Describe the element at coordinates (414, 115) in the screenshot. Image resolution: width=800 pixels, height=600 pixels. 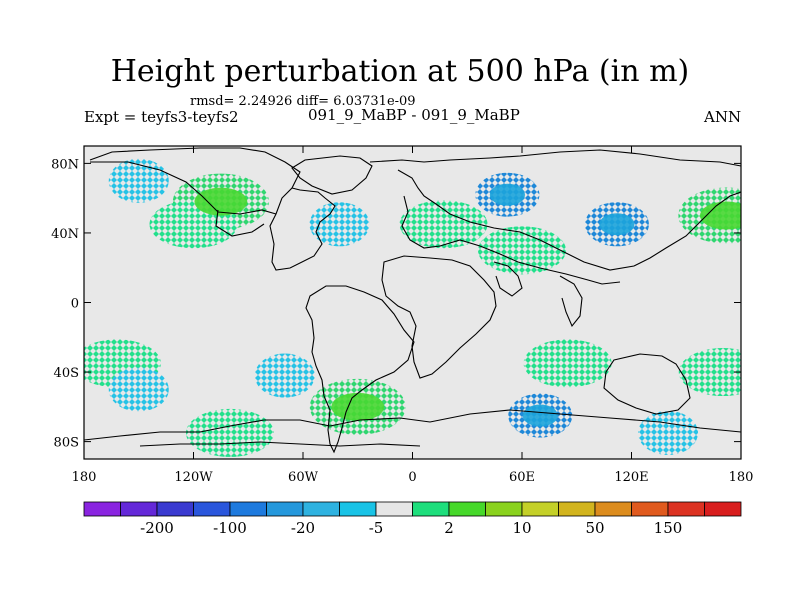
I see `run-comparison-label: 091_9_MaBP - 091_9_MaBP` at that location.